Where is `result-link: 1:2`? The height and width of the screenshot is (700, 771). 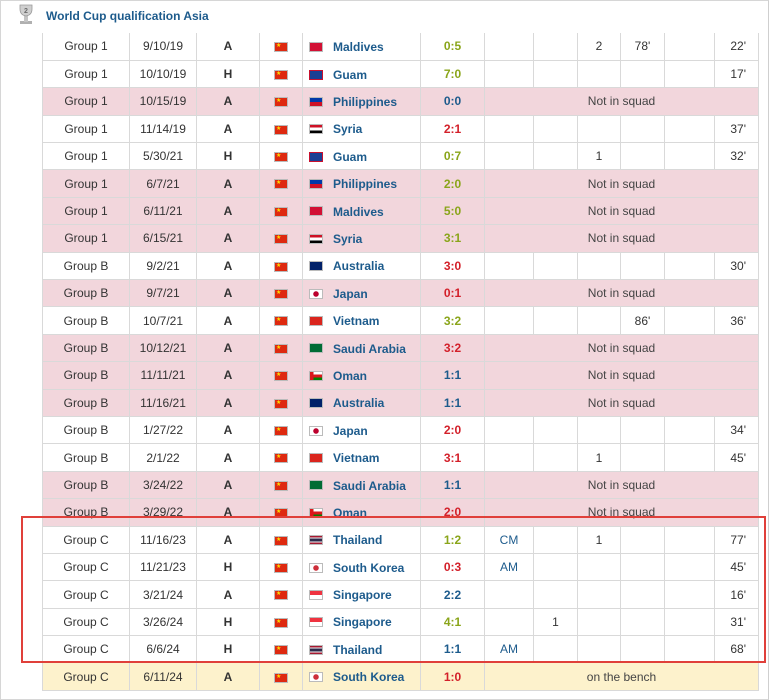 result-link: 1:2 is located at coordinates (452, 540).